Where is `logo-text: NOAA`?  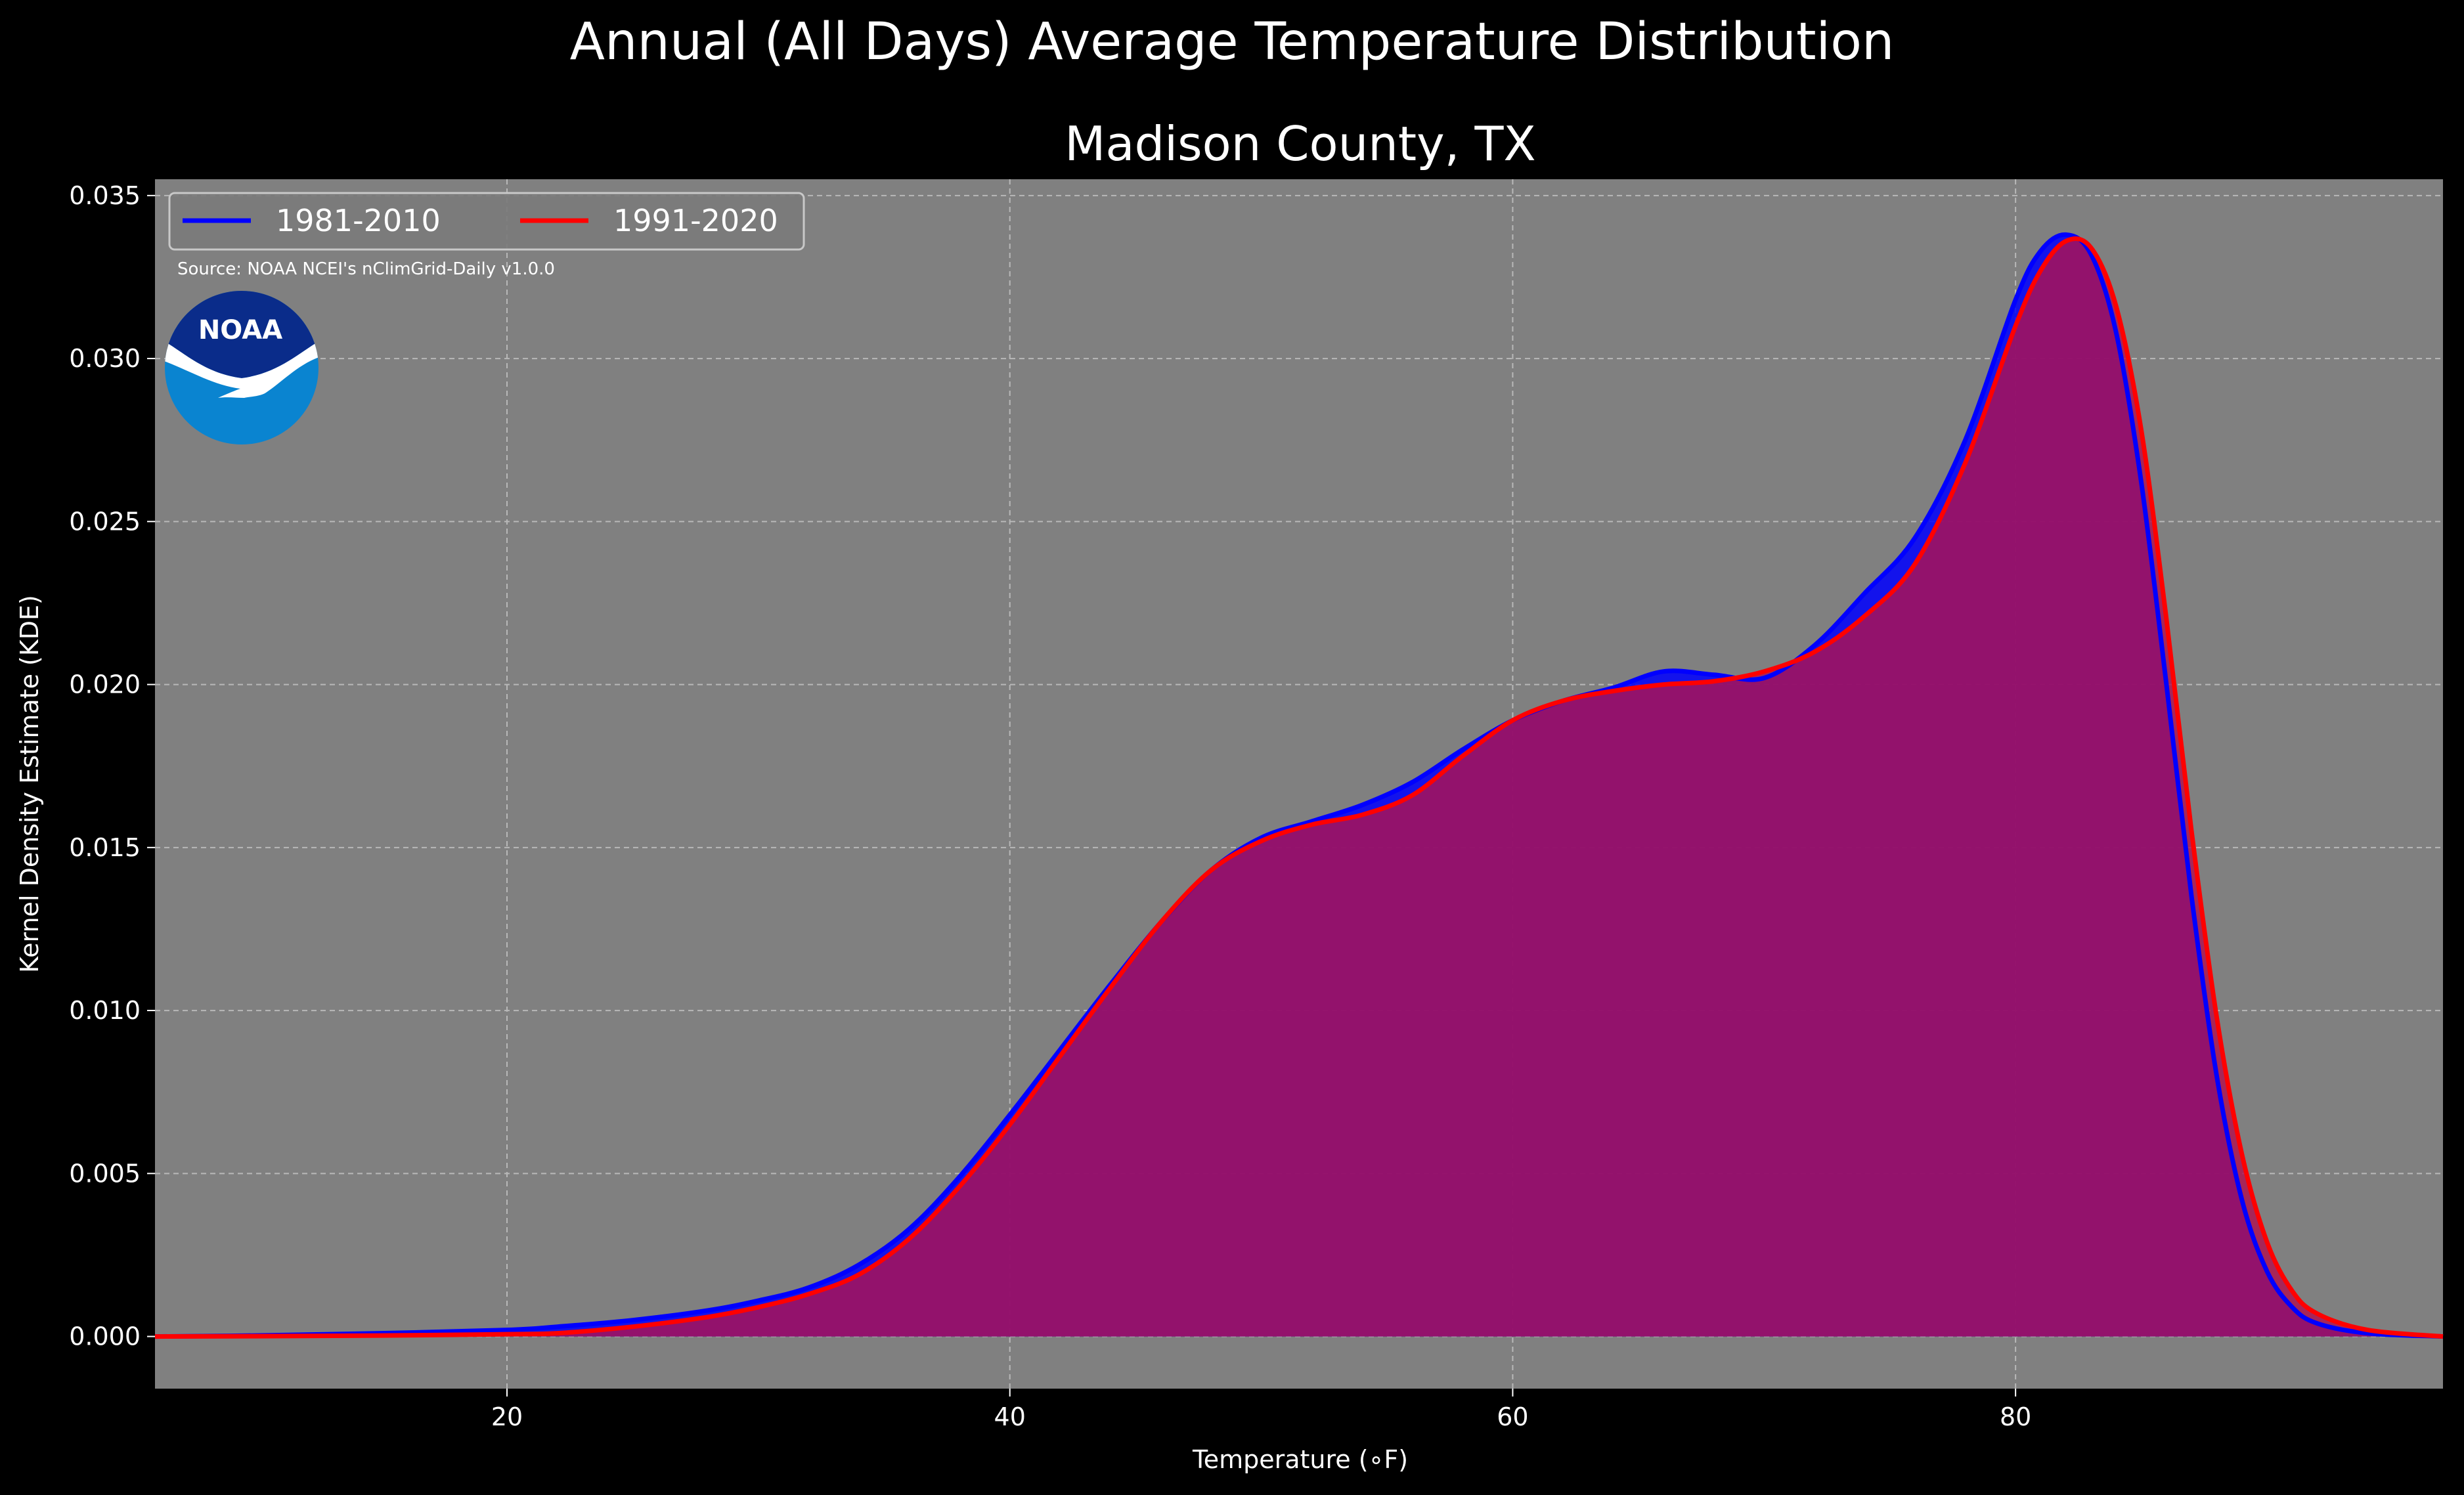 logo-text: NOAA is located at coordinates (240, 330).